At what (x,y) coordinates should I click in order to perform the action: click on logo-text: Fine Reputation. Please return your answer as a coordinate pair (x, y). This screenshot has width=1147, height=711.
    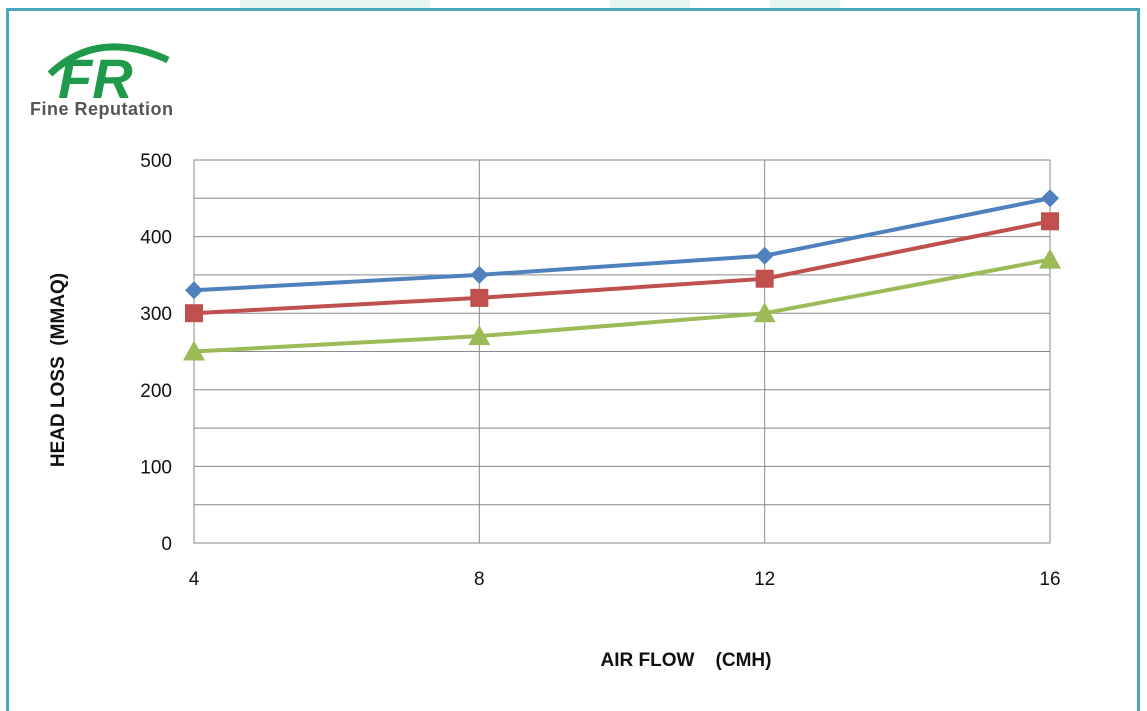
    Looking at the image, I should click on (102, 109).